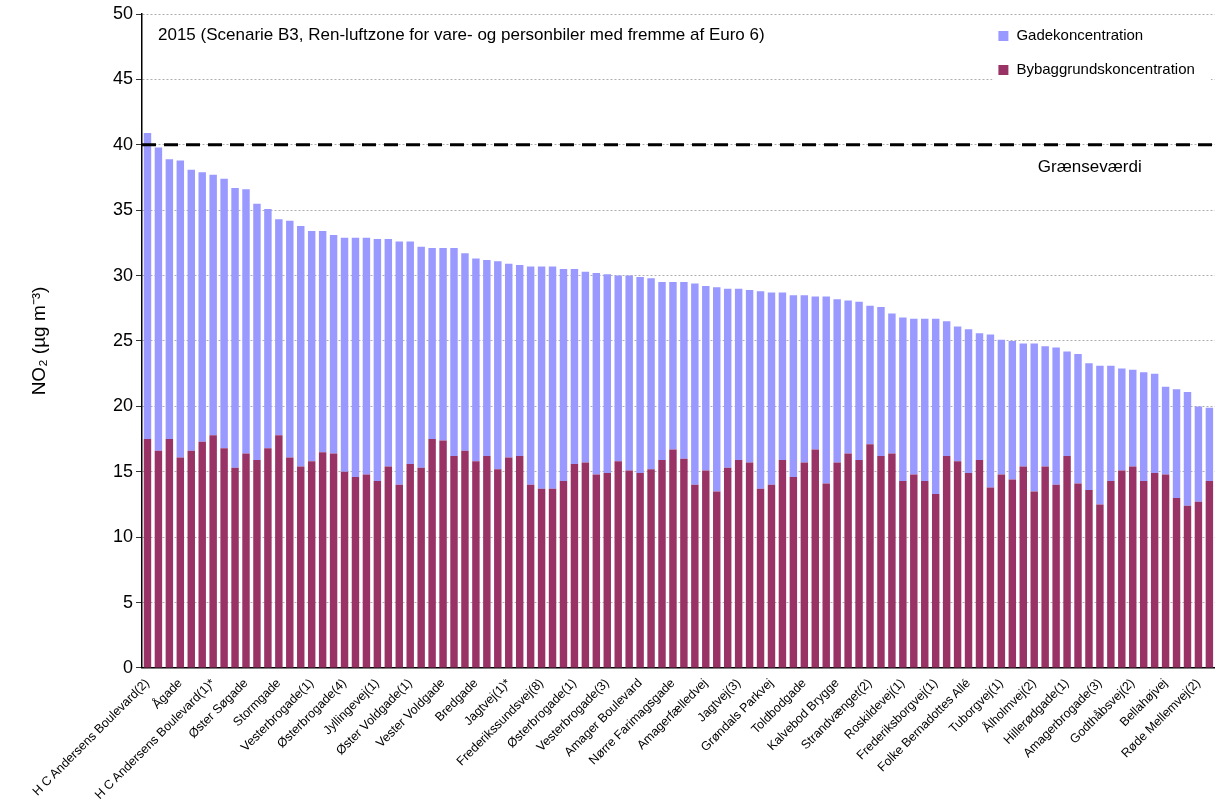 This screenshot has width=1220, height=805. Describe the element at coordinates (127, 601) in the screenshot. I see `y-tick-label: 5` at that location.